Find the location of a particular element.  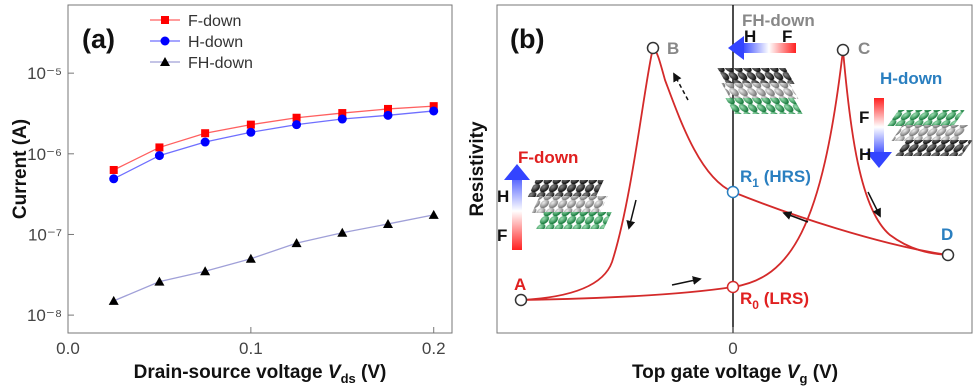

state-sub: 1 is located at coordinates (755, 183).